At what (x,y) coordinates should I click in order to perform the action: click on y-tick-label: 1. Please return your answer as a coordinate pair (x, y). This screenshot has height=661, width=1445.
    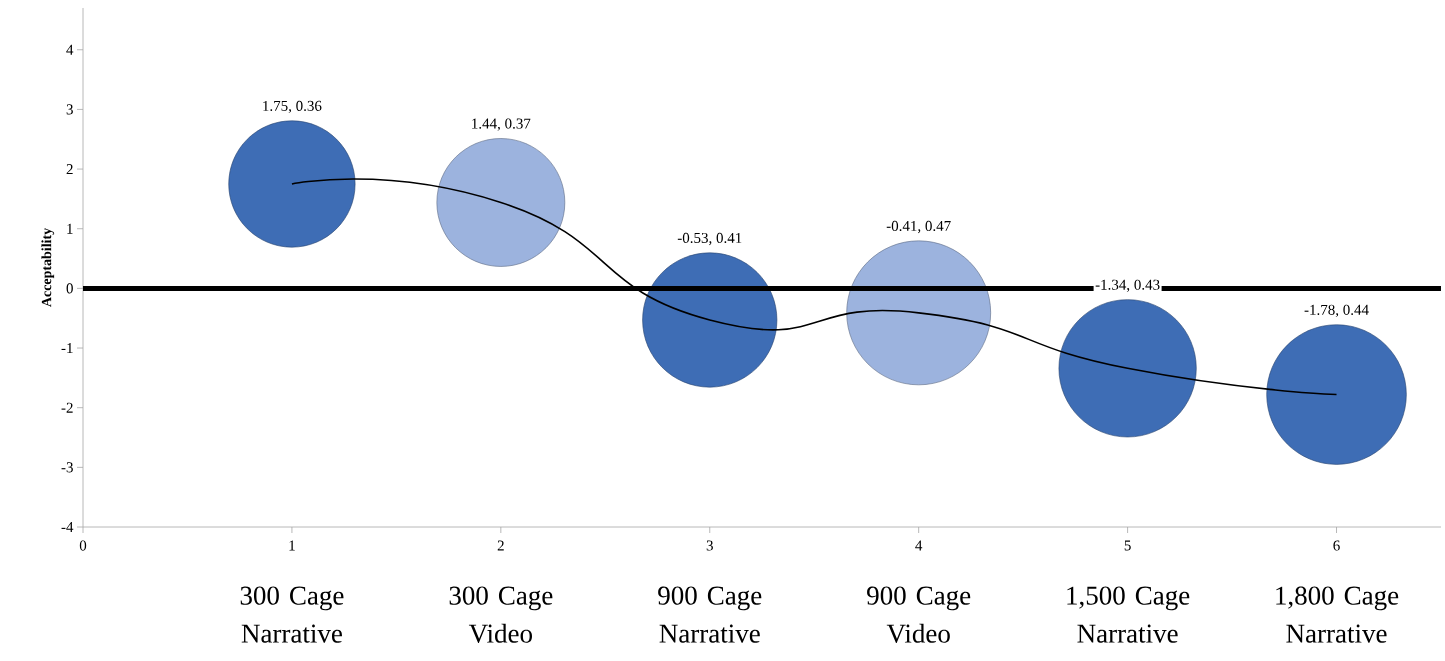
    Looking at the image, I should click on (70, 228).